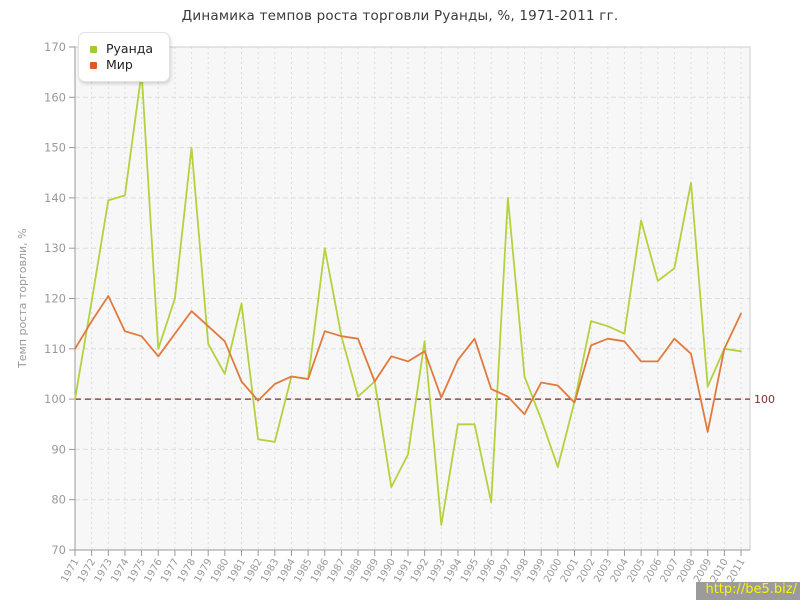 The height and width of the screenshot is (600, 800). What do you see at coordinates (55, 248) in the screenshot?
I see `y-tick-label: 130` at bounding box center [55, 248].